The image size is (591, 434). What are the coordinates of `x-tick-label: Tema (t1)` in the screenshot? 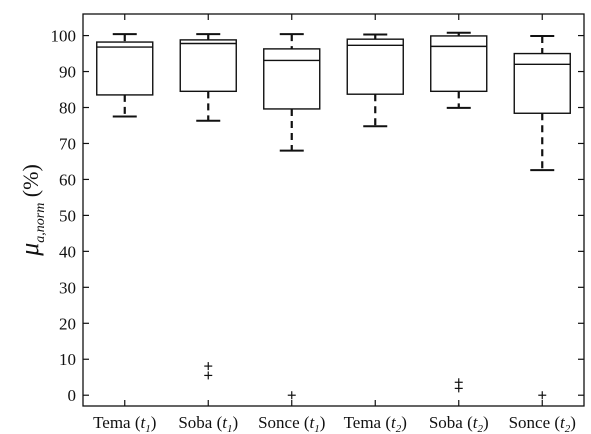 It's located at (124, 423).